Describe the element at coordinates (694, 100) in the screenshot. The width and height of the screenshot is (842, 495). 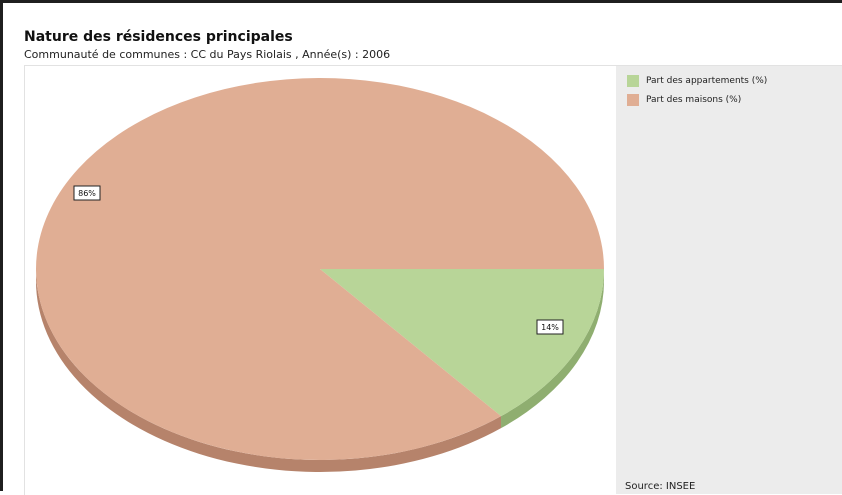
I see `legend-label-maisons: Part des maisons (%)` at that location.